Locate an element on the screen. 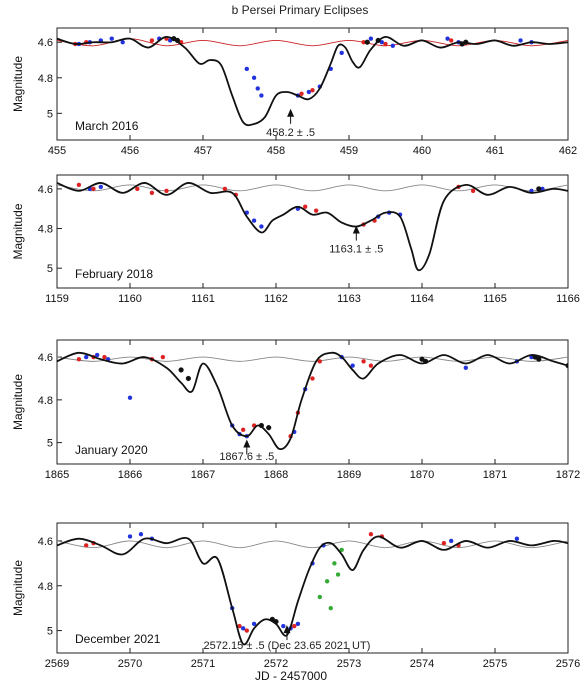 This screenshot has height=684, width=582. x-tick-label: 1159 is located at coordinates (57, 299).